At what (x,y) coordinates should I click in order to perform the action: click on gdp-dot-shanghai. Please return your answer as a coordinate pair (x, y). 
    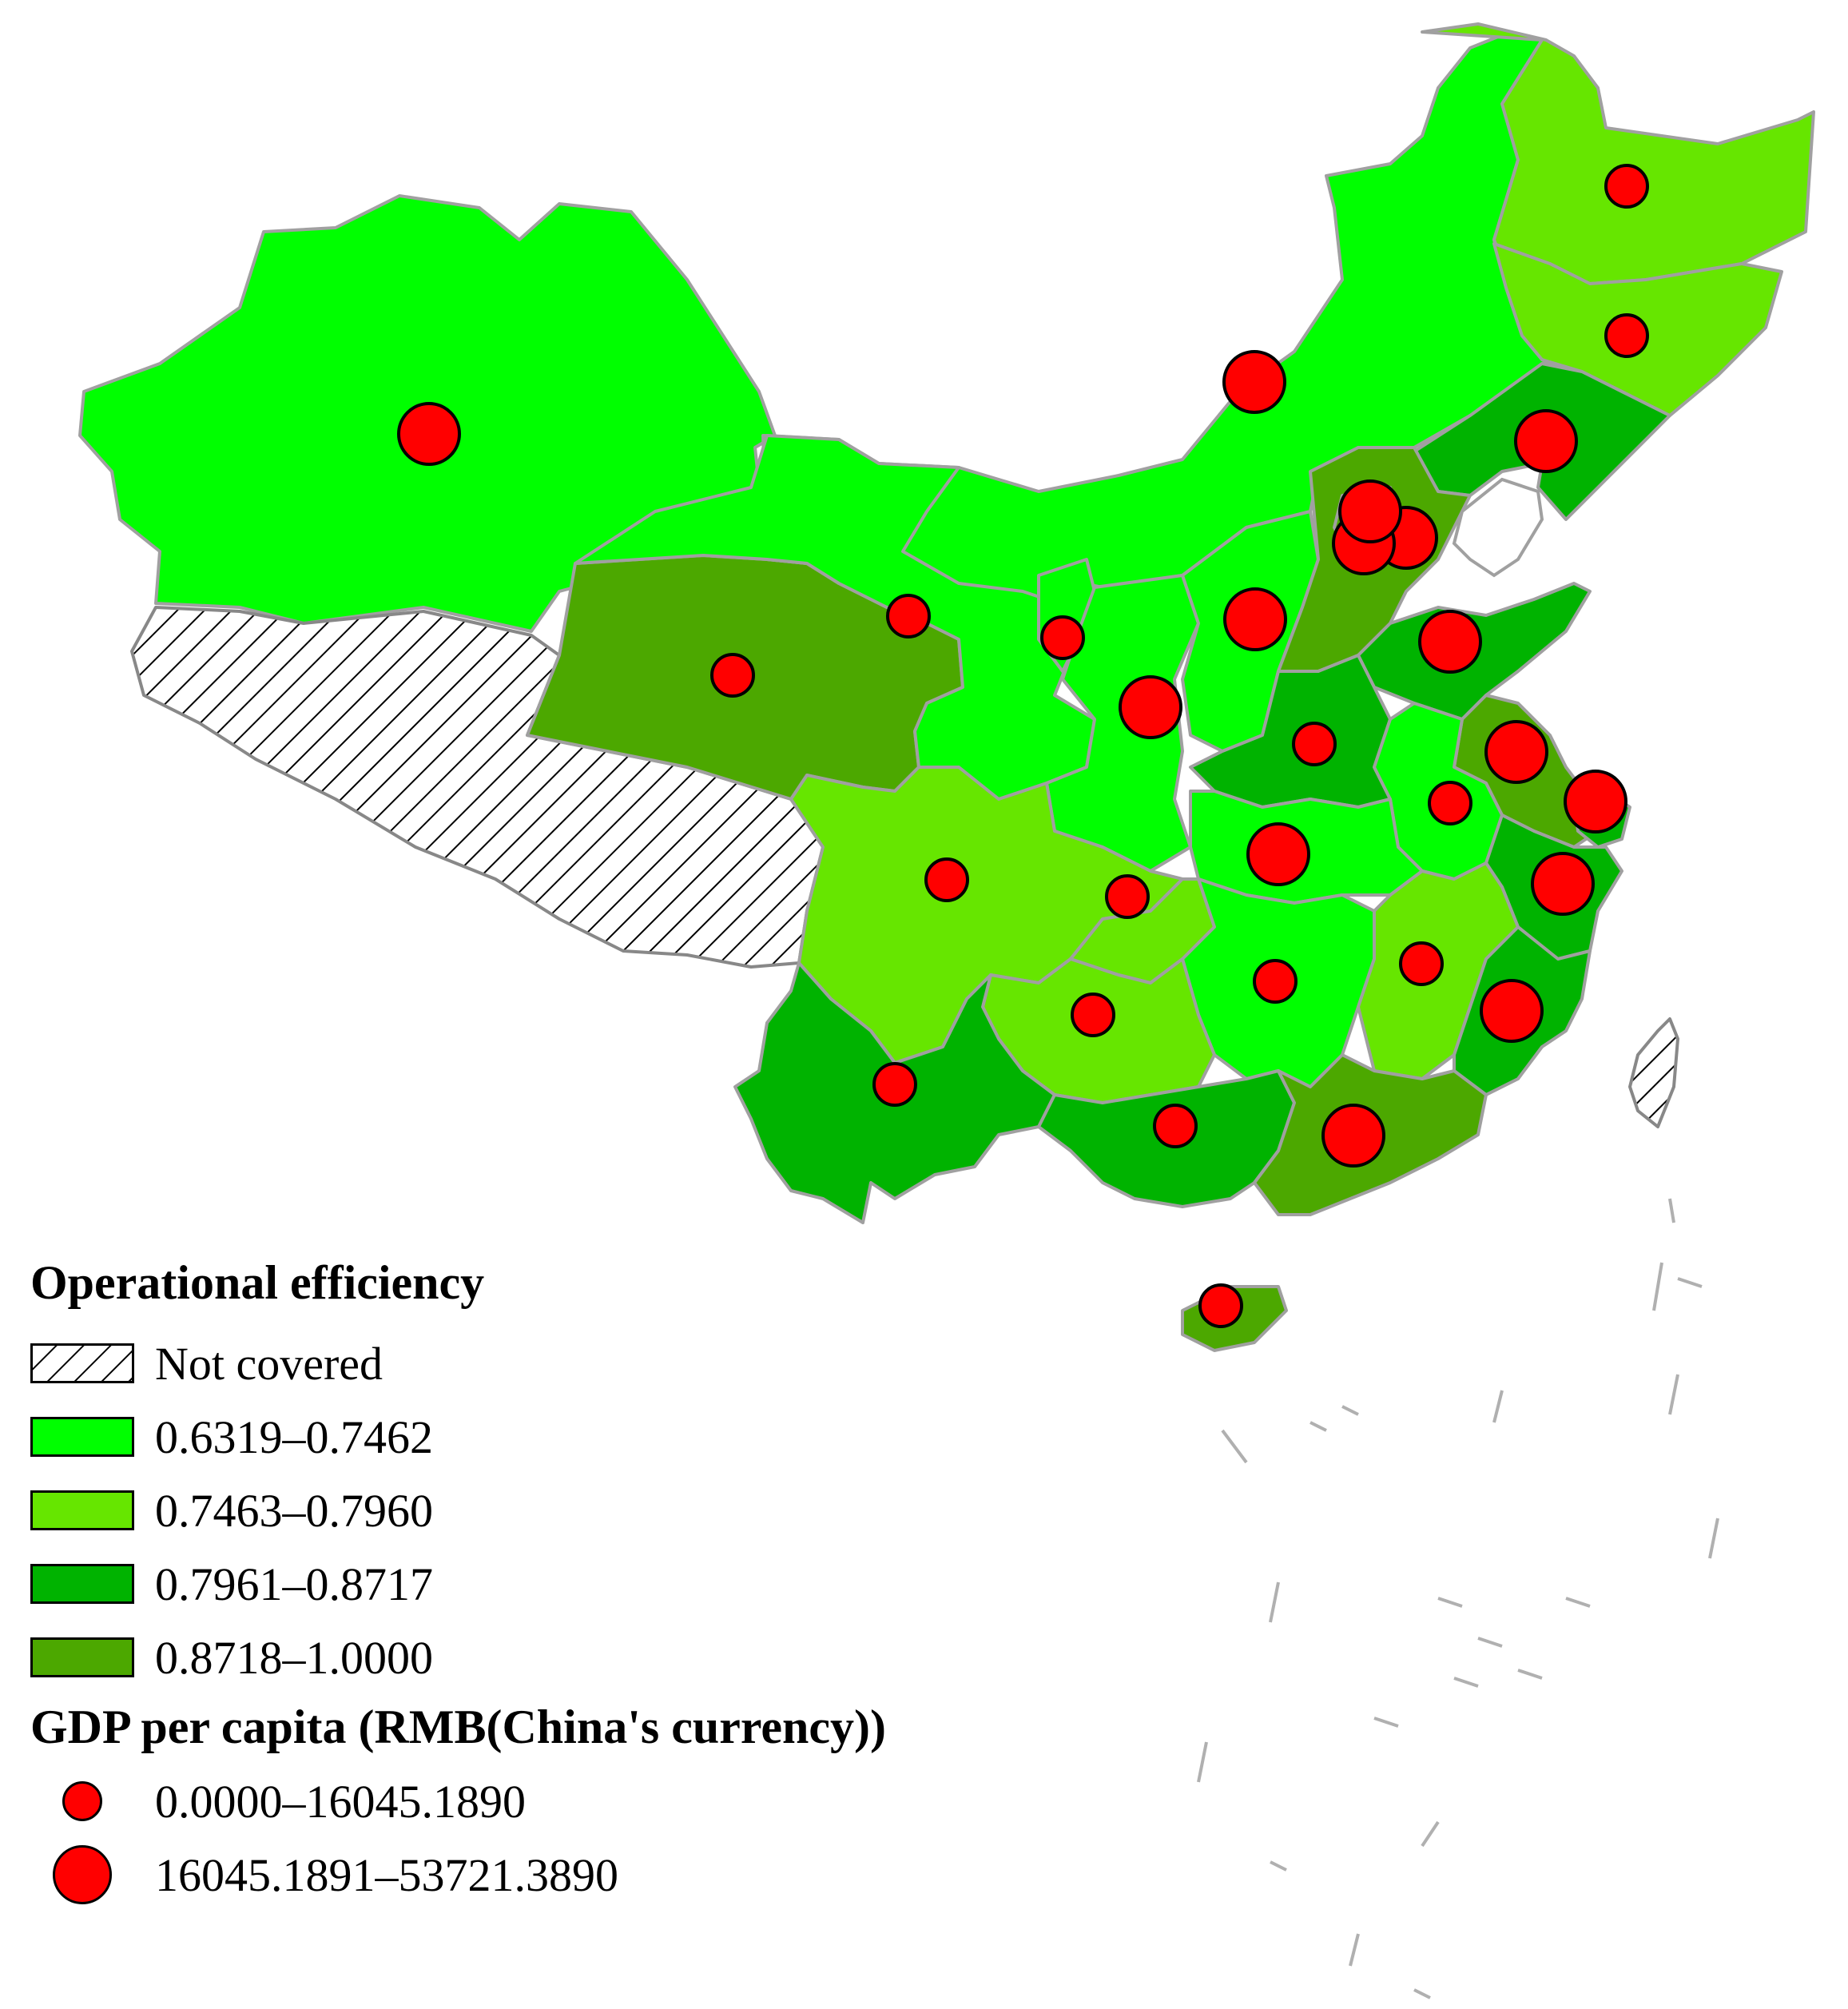
    Looking at the image, I should click on (1595, 801).